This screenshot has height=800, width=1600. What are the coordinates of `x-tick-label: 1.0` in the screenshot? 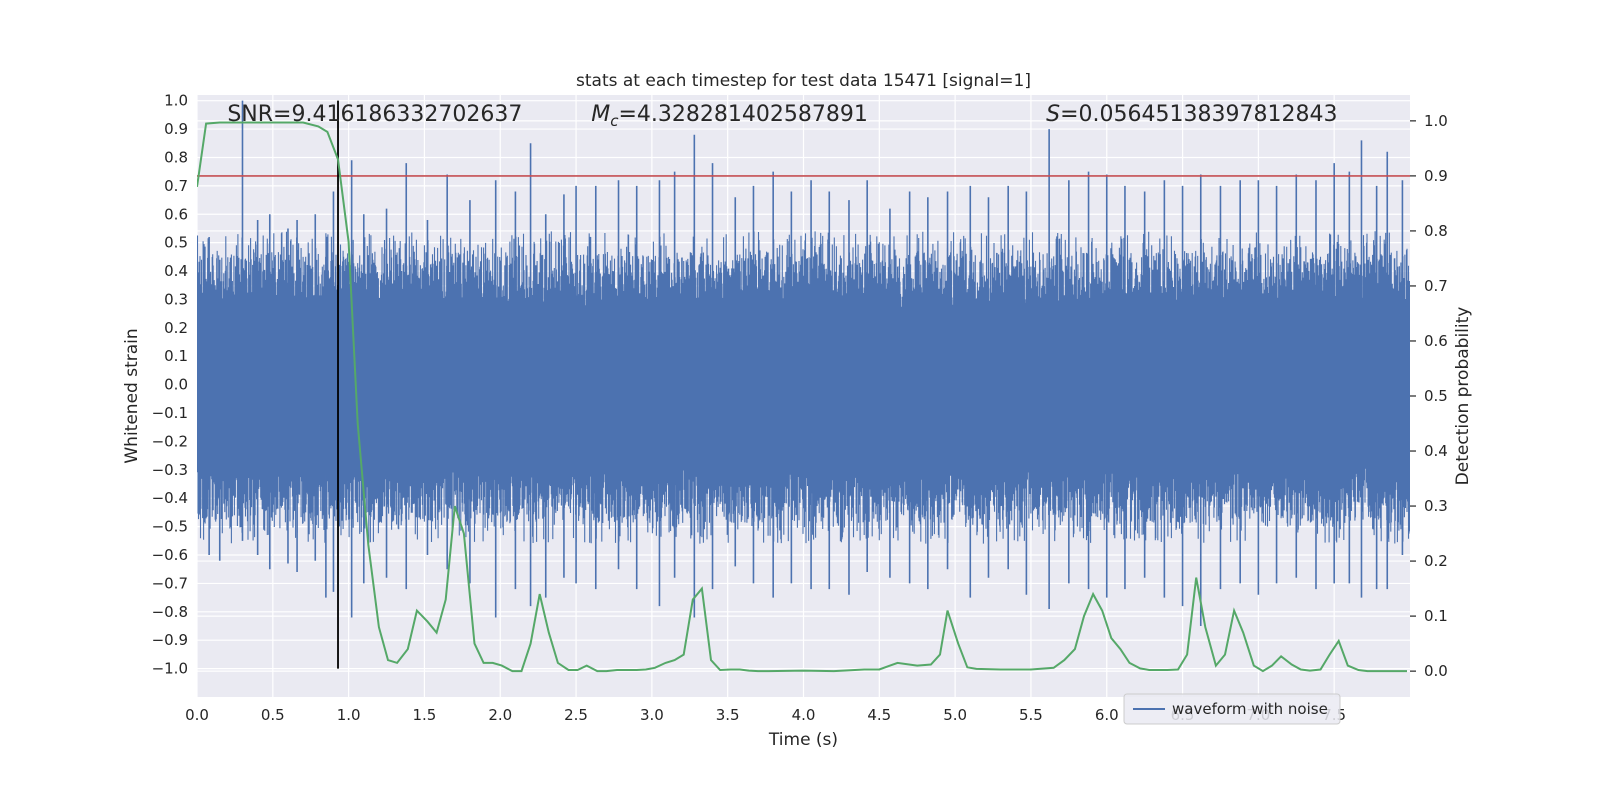 It's located at (349, 715).